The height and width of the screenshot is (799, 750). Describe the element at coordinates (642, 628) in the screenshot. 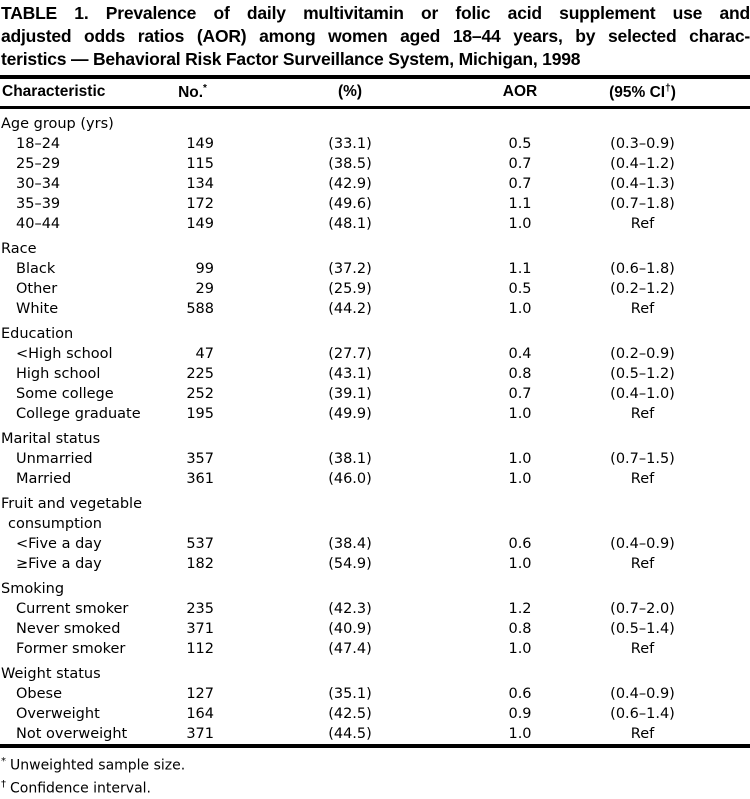

I see `cell-ci: (0.5–1.4)` at that location.